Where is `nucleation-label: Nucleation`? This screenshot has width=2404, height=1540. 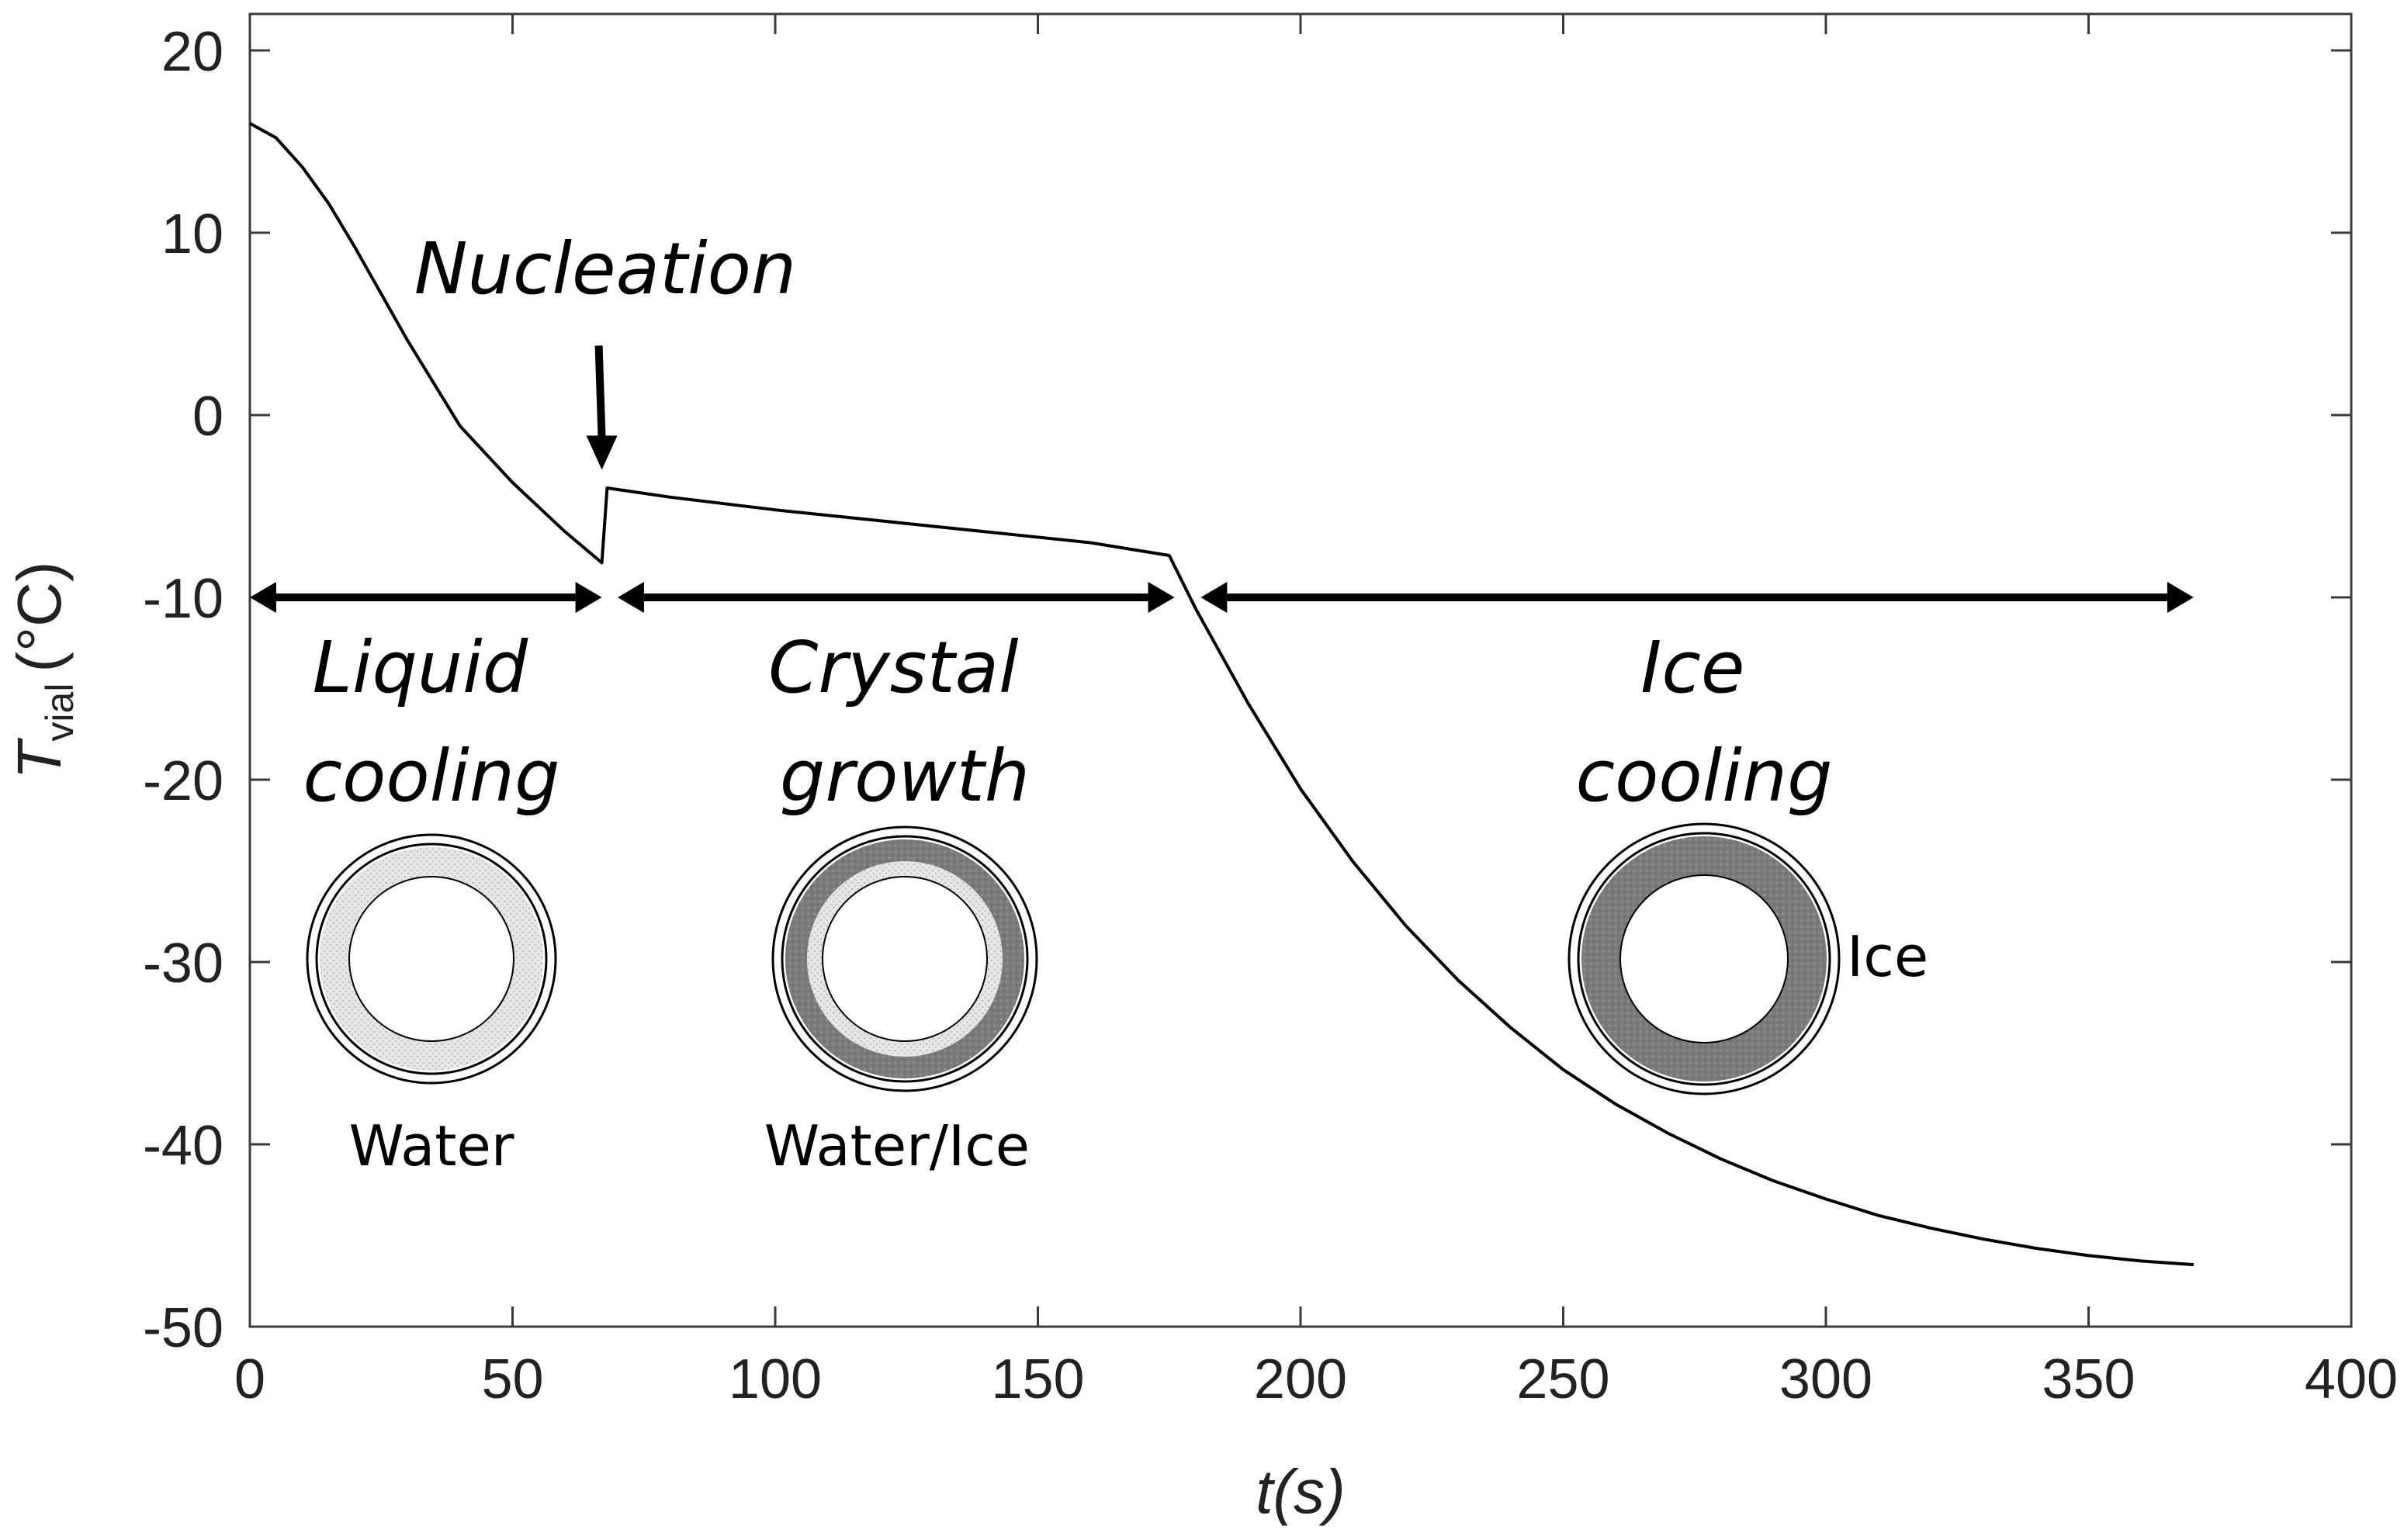 nucleation-label: Nucleation is located at coordinates (605, 268).